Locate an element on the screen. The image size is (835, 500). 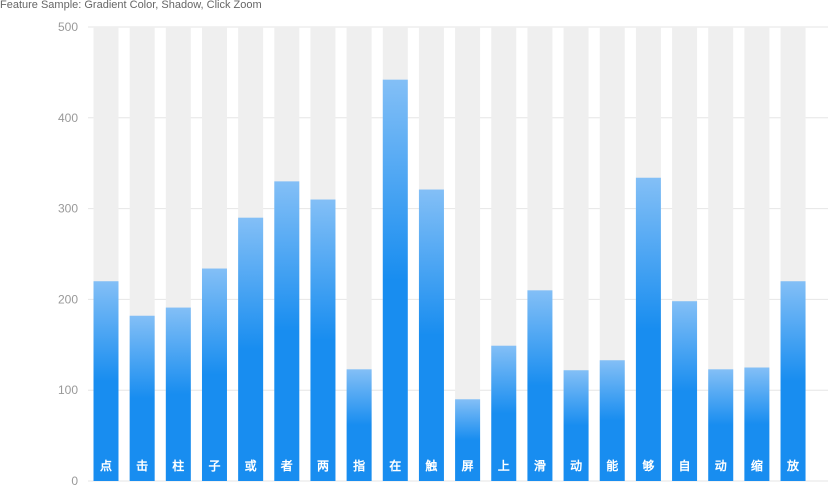
category-label: 指 is located at coordinates (359, 465).